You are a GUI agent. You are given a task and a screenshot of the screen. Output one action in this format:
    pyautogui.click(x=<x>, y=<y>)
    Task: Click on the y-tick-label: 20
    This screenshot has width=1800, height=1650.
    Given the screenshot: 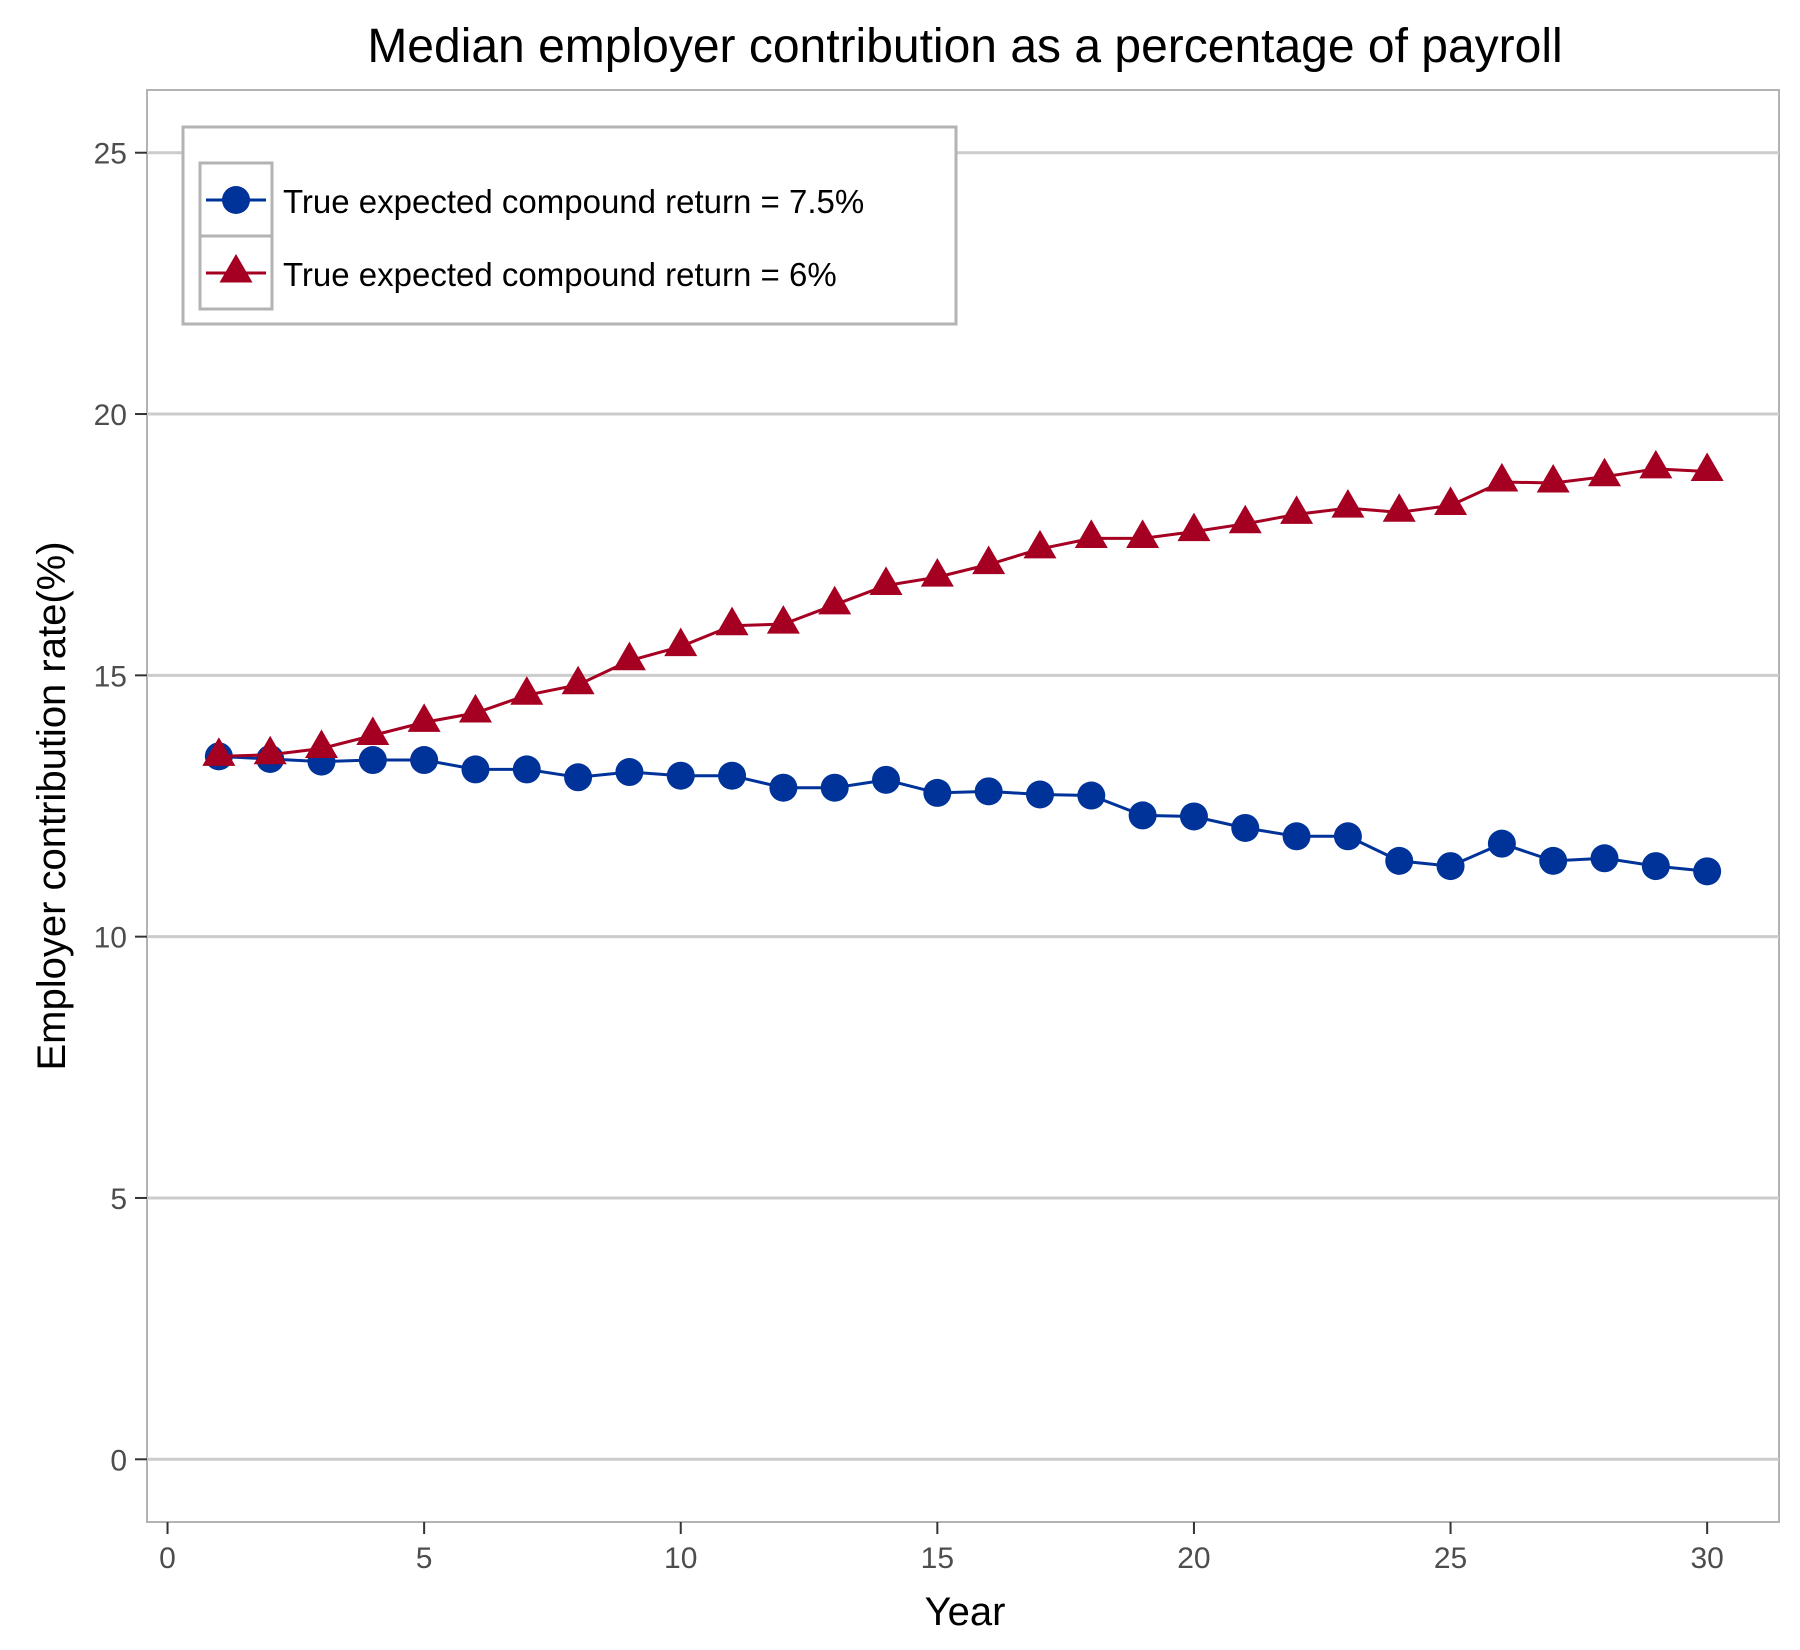 What is the action you would take?
    pyautogui.click(x=110, y=415)
    